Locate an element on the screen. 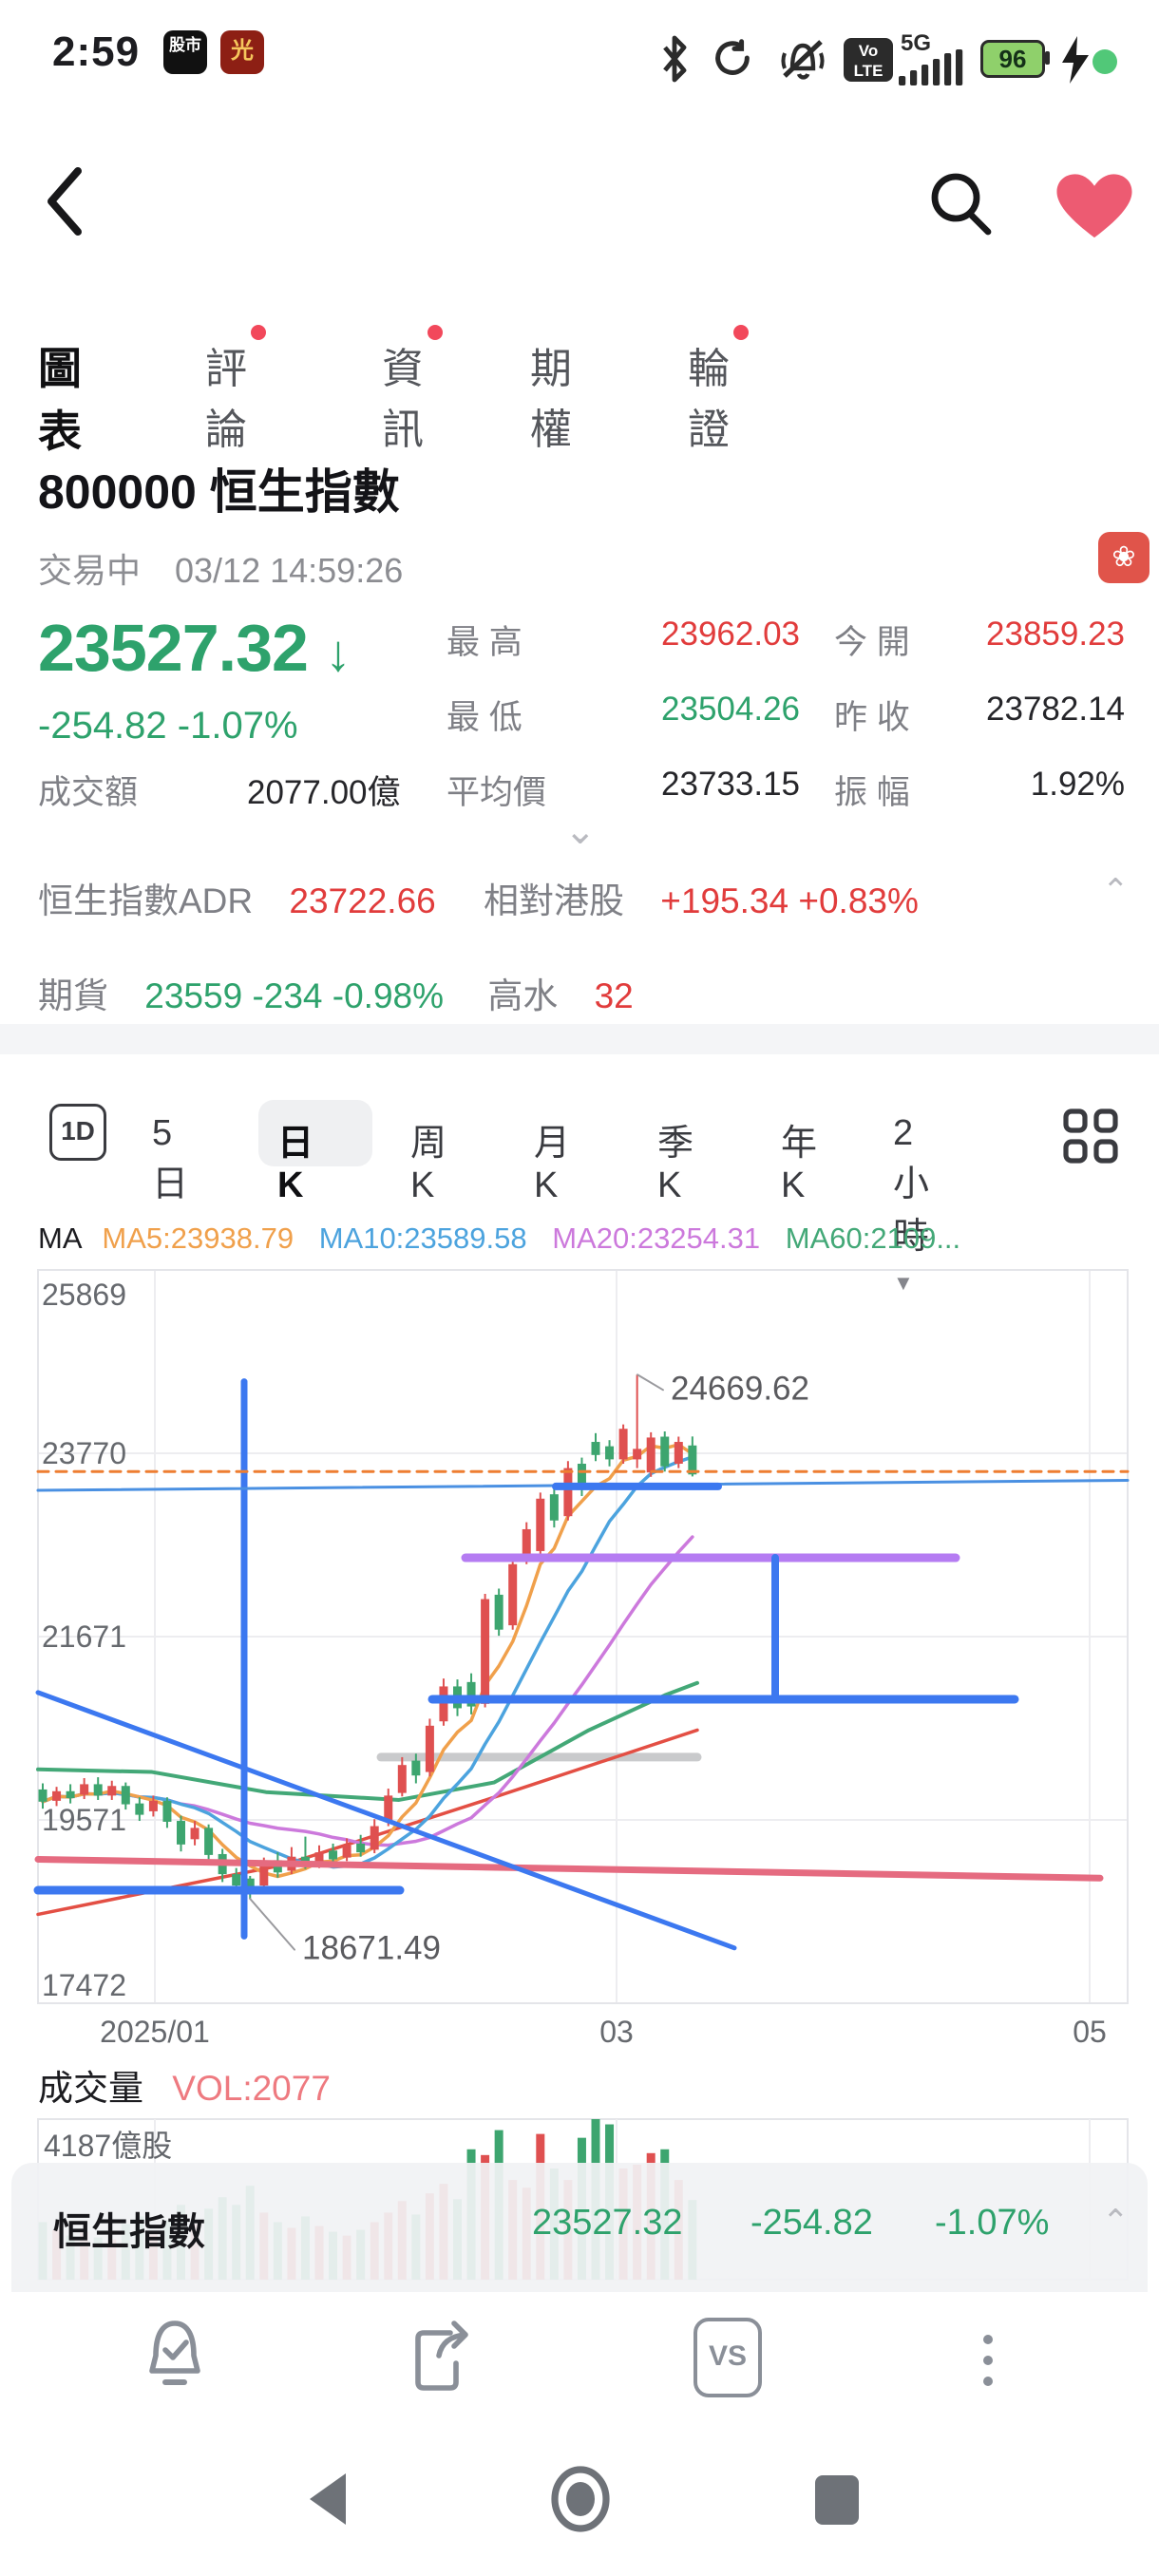  quote-timestamp: 03/12 14:59:26 is located at coordinates (289, 570).